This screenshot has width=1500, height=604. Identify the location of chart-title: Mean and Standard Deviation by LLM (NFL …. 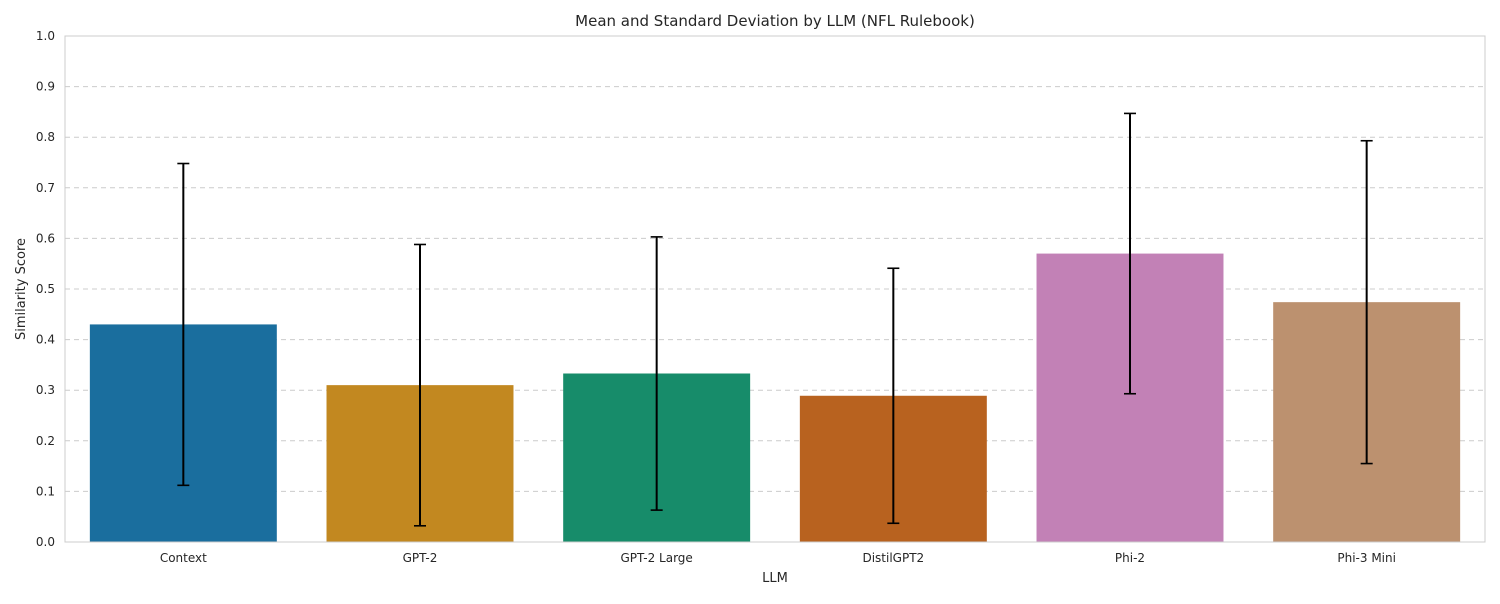
(775, 21).